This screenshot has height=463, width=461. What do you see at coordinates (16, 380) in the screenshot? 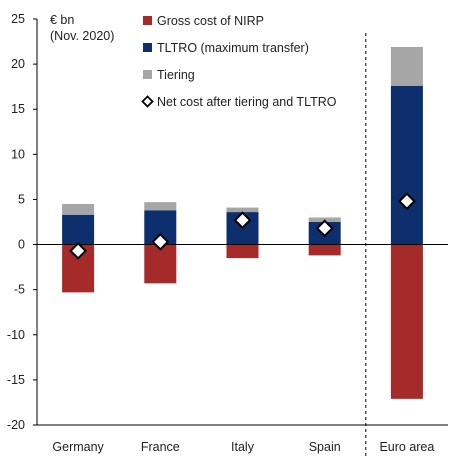
I see `y-tick-label: -15` at bounding box center [16, 380].